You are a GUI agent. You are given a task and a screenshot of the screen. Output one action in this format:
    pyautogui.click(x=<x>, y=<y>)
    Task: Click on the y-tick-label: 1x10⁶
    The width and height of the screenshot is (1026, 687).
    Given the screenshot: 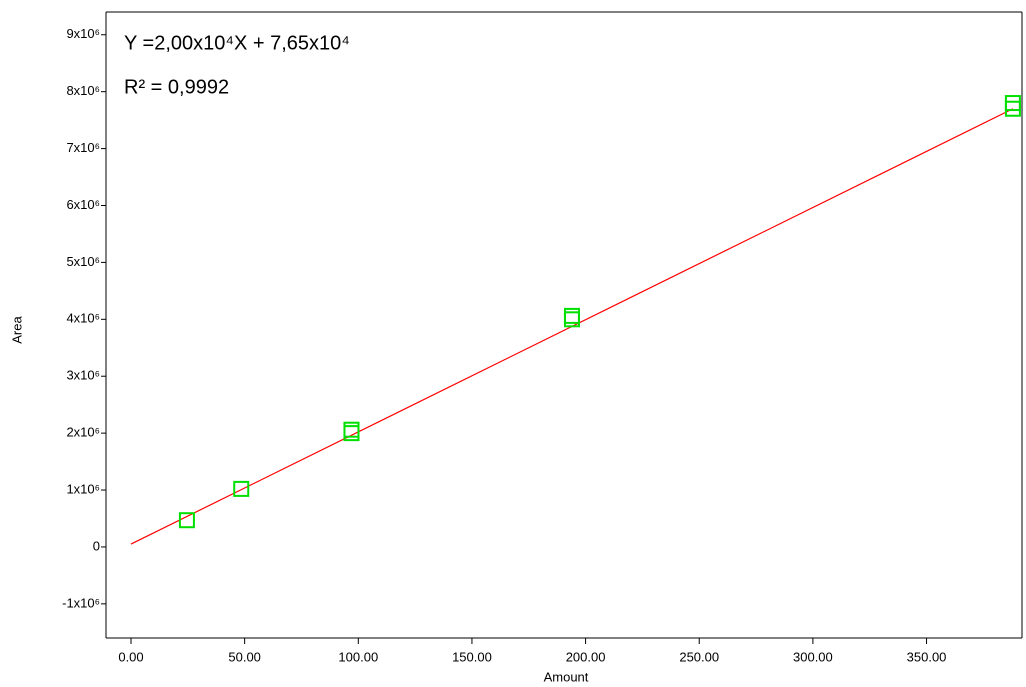 What is the action you would take?
    pyautogui.click(x=83, y=488)
    